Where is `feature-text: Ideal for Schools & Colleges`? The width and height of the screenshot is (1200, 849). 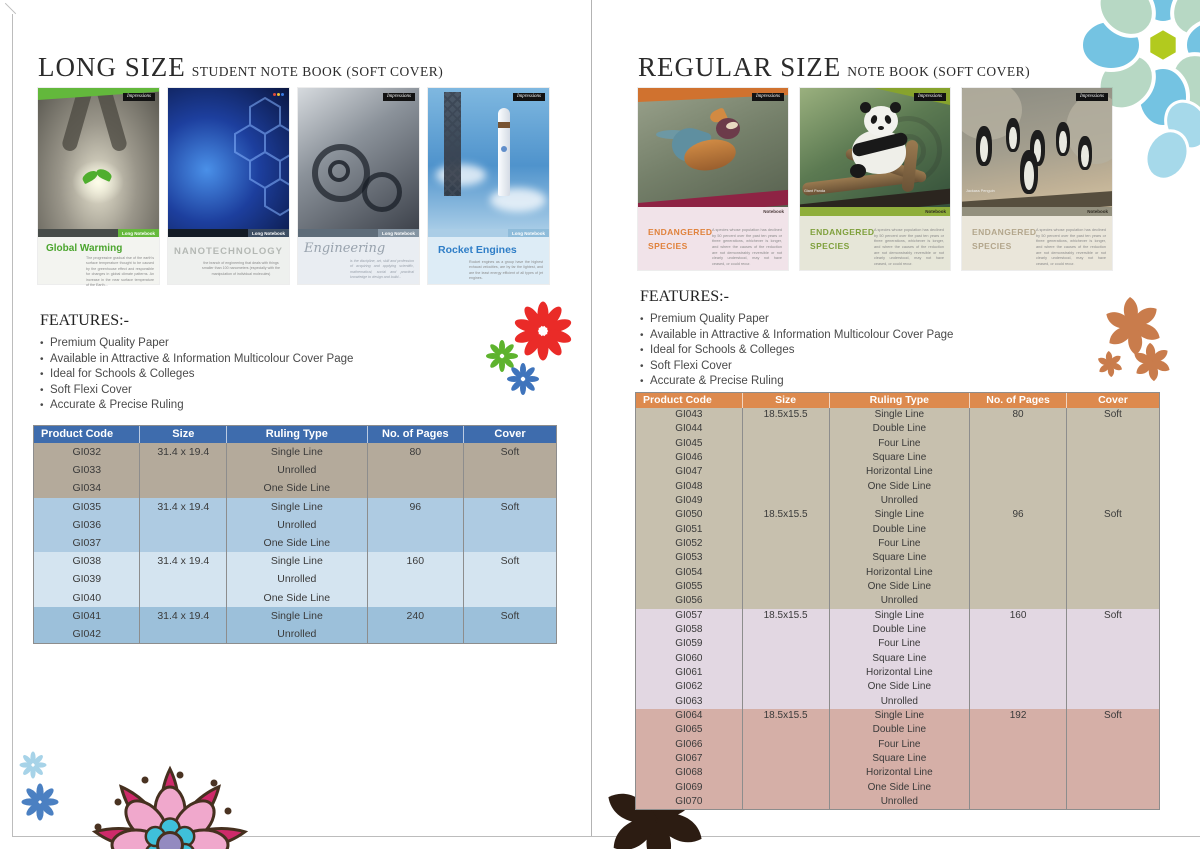
feature-text: Ideal for Schools & Colleges is located at coordinates (122, 374).